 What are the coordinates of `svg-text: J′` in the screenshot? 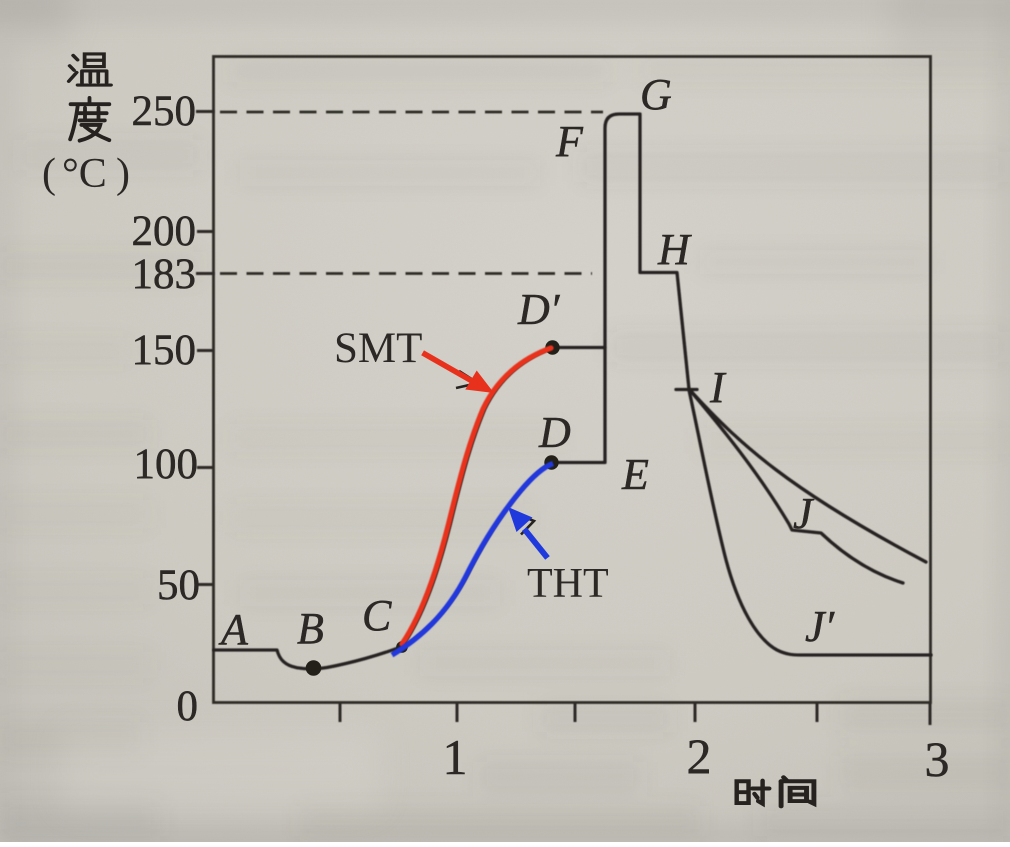 It's located at (820, 626).